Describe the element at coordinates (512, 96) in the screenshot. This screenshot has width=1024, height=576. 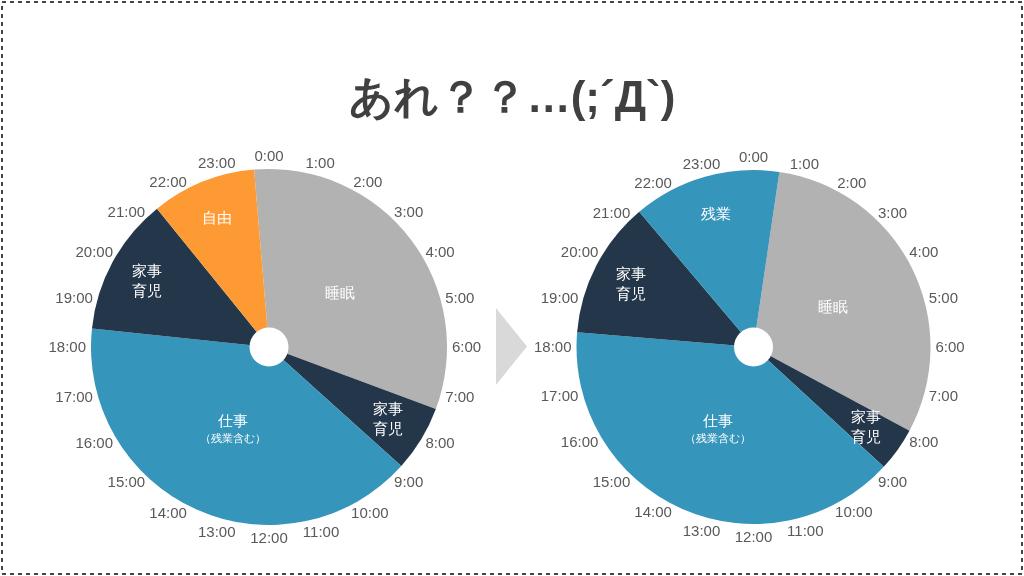
I see `title: あれ？？…(;´Д`)` at that location.